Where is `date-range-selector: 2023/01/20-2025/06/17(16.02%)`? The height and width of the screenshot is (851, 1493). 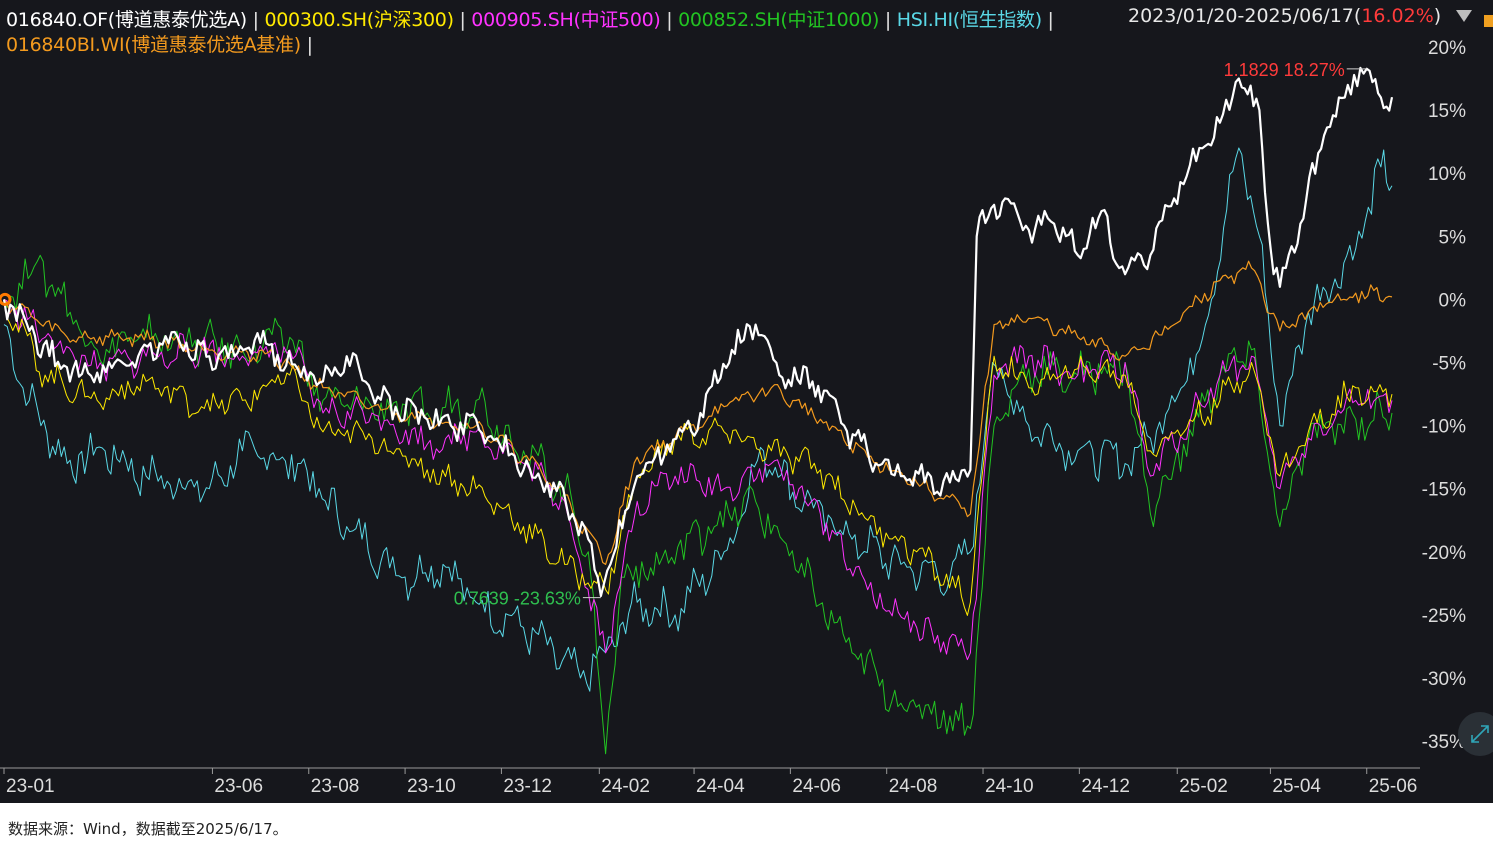
date-range-selector: 2023/01/20-2025/06/17(16.02%) is located at coordinates (1284, 16).